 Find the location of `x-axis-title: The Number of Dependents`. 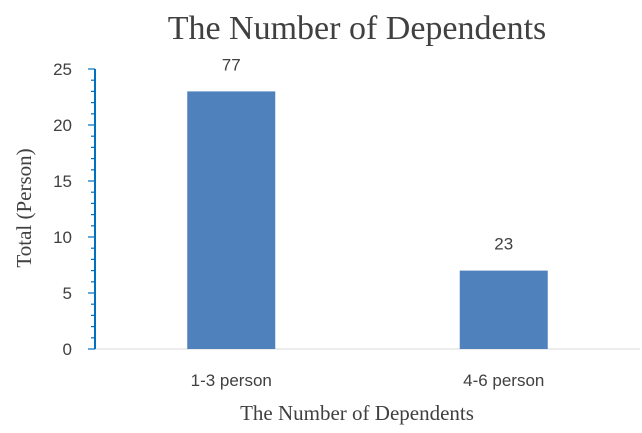

x-axis-title: The Number of Dependents is located at coordinates (357, 413).